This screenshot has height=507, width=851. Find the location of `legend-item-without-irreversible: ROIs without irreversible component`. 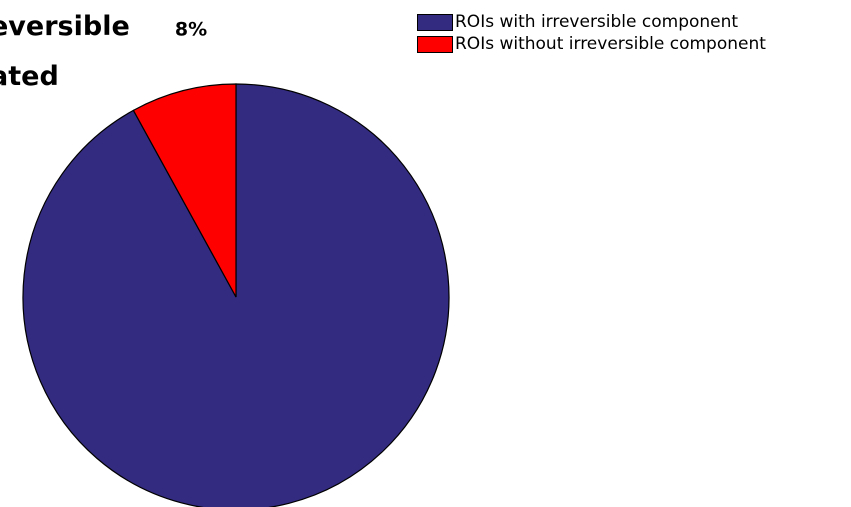

legend-item-without-irreversible: ROIs without irreversible component is located at coordinates (591, 44).